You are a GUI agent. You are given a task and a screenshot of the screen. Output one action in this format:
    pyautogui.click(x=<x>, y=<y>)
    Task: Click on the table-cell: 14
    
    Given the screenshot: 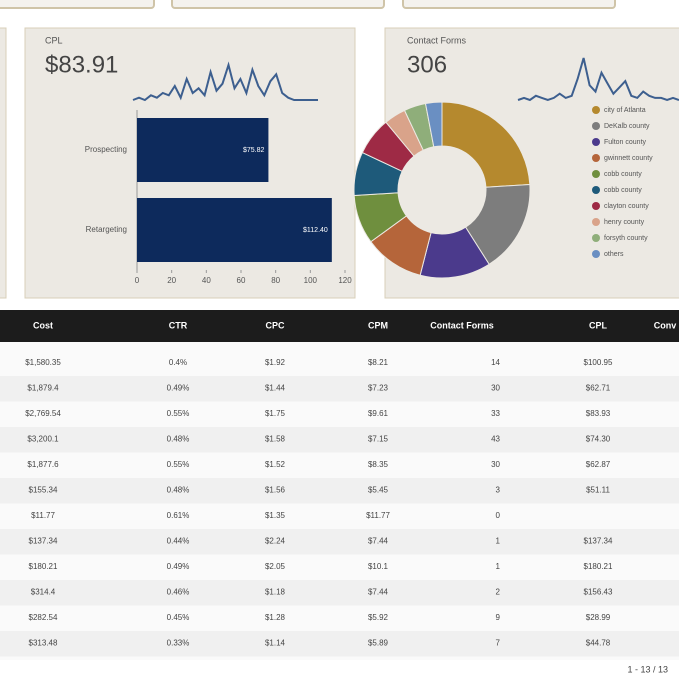 What is the action you would take?
    pyautogui.click(x=495, y=362)
    